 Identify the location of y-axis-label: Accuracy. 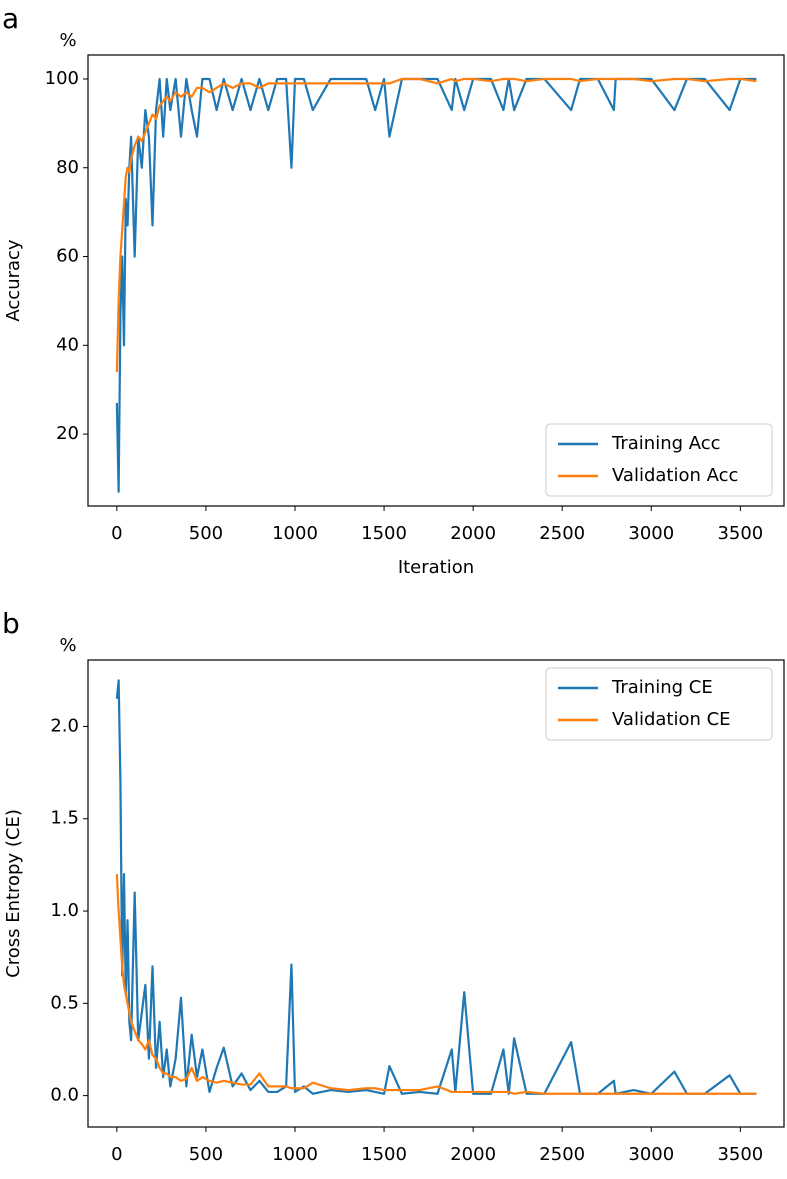
(13, 280).